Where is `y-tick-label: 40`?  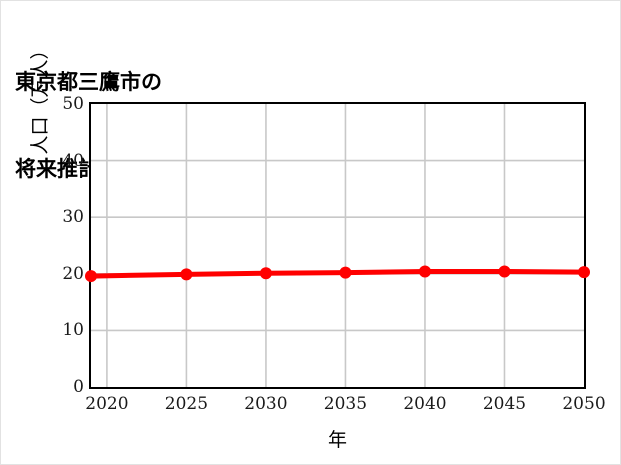 y-tick-label: 40 is located at coordinates (73, 160).